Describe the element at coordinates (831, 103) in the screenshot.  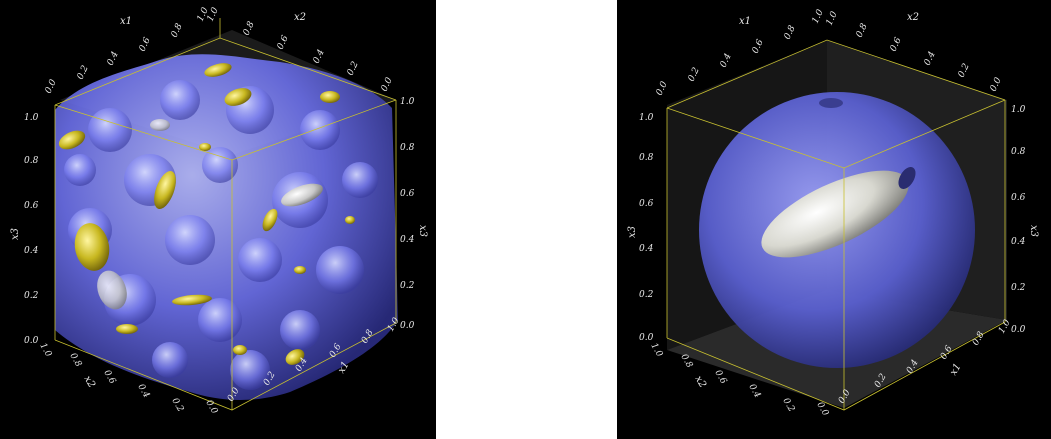
I see `sphere-shadow-spot` at that location.